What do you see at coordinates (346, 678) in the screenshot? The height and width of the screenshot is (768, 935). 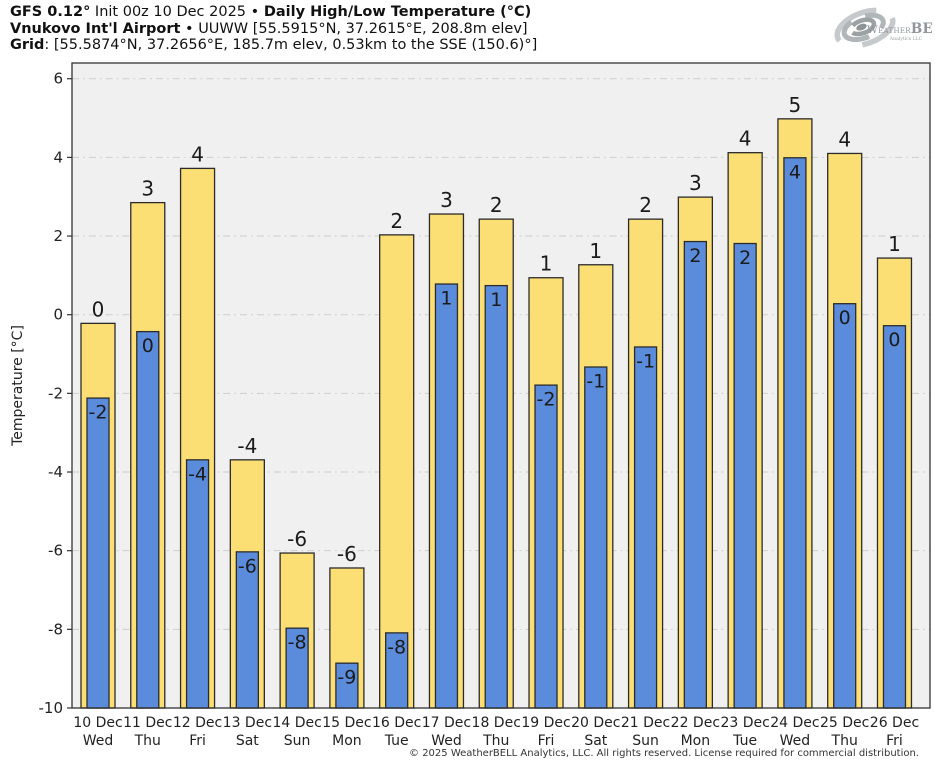 I see `low-temp-label: -9` at bounding box center [346, 678].